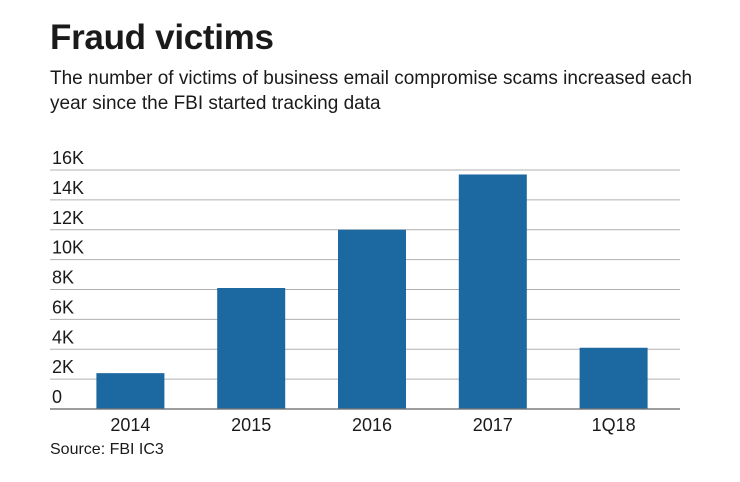 This screenshot has width=740, height=482. I want to click on y-tick-label: 8K, so click(63, 278).